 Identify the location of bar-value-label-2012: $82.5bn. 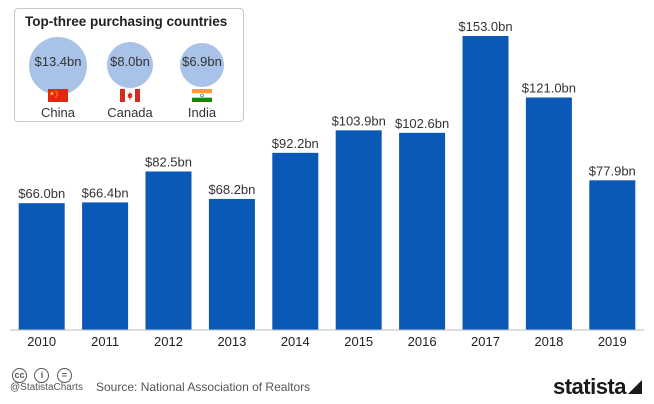
(168, 161).